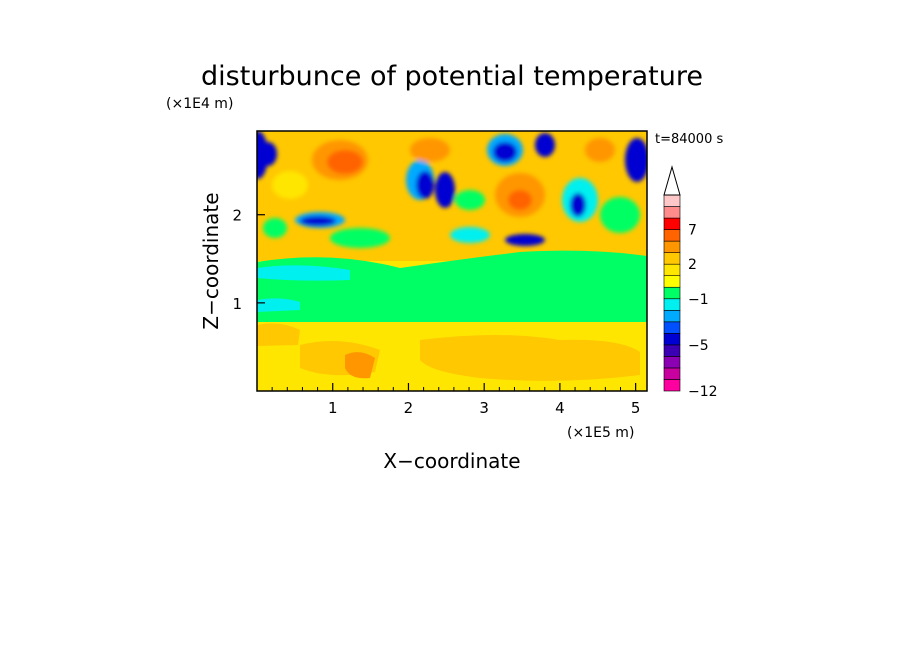 The height and width of the screenshot is (654, 904). Describe the element at coordinates (689, 139) in the screenshot. I see `time-label: t=84000 s` at that location.